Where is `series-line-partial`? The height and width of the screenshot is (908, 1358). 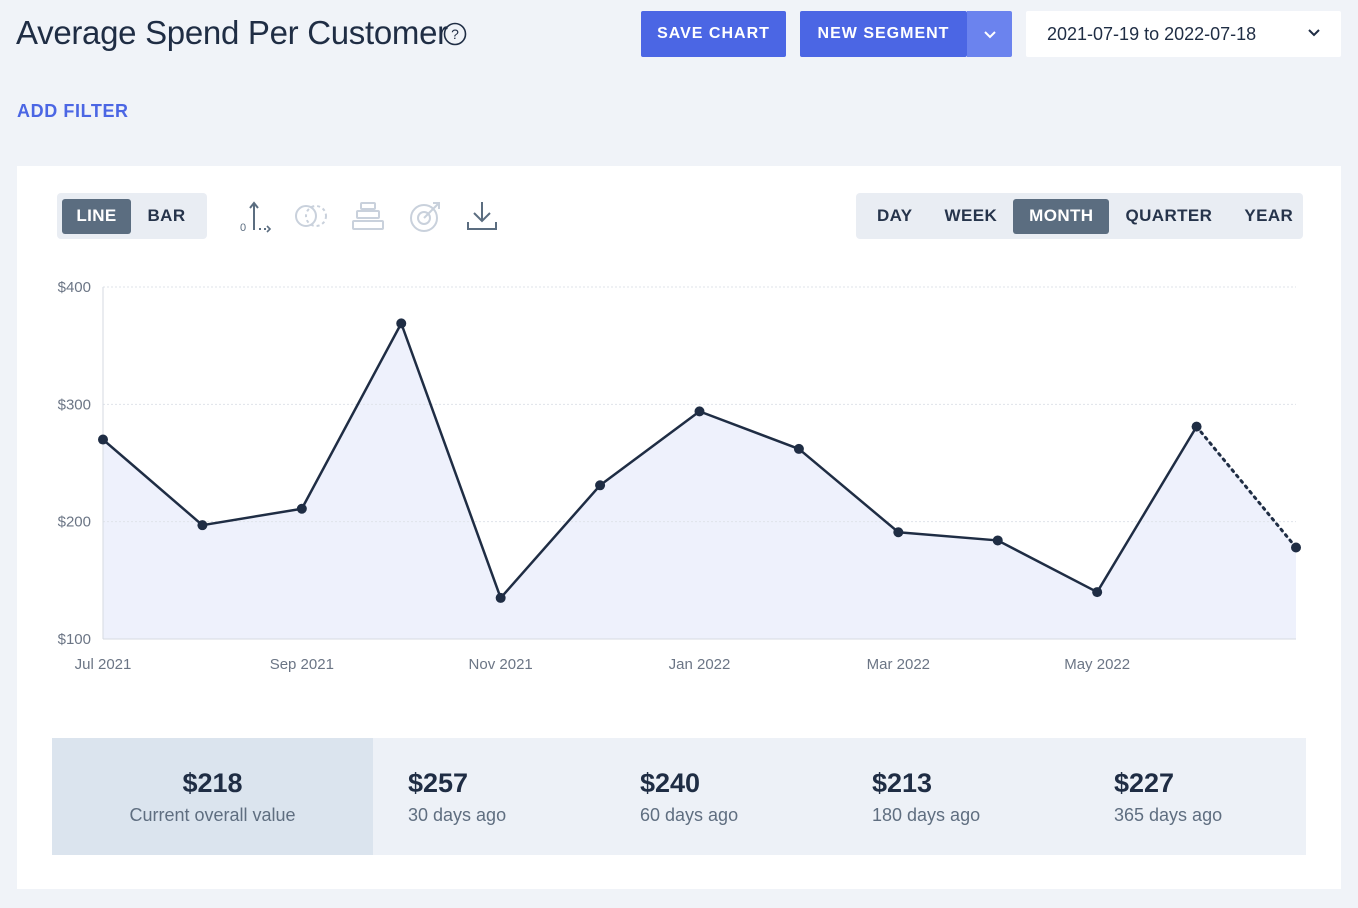
series-line-partial is located at coordinates (1246, 487).